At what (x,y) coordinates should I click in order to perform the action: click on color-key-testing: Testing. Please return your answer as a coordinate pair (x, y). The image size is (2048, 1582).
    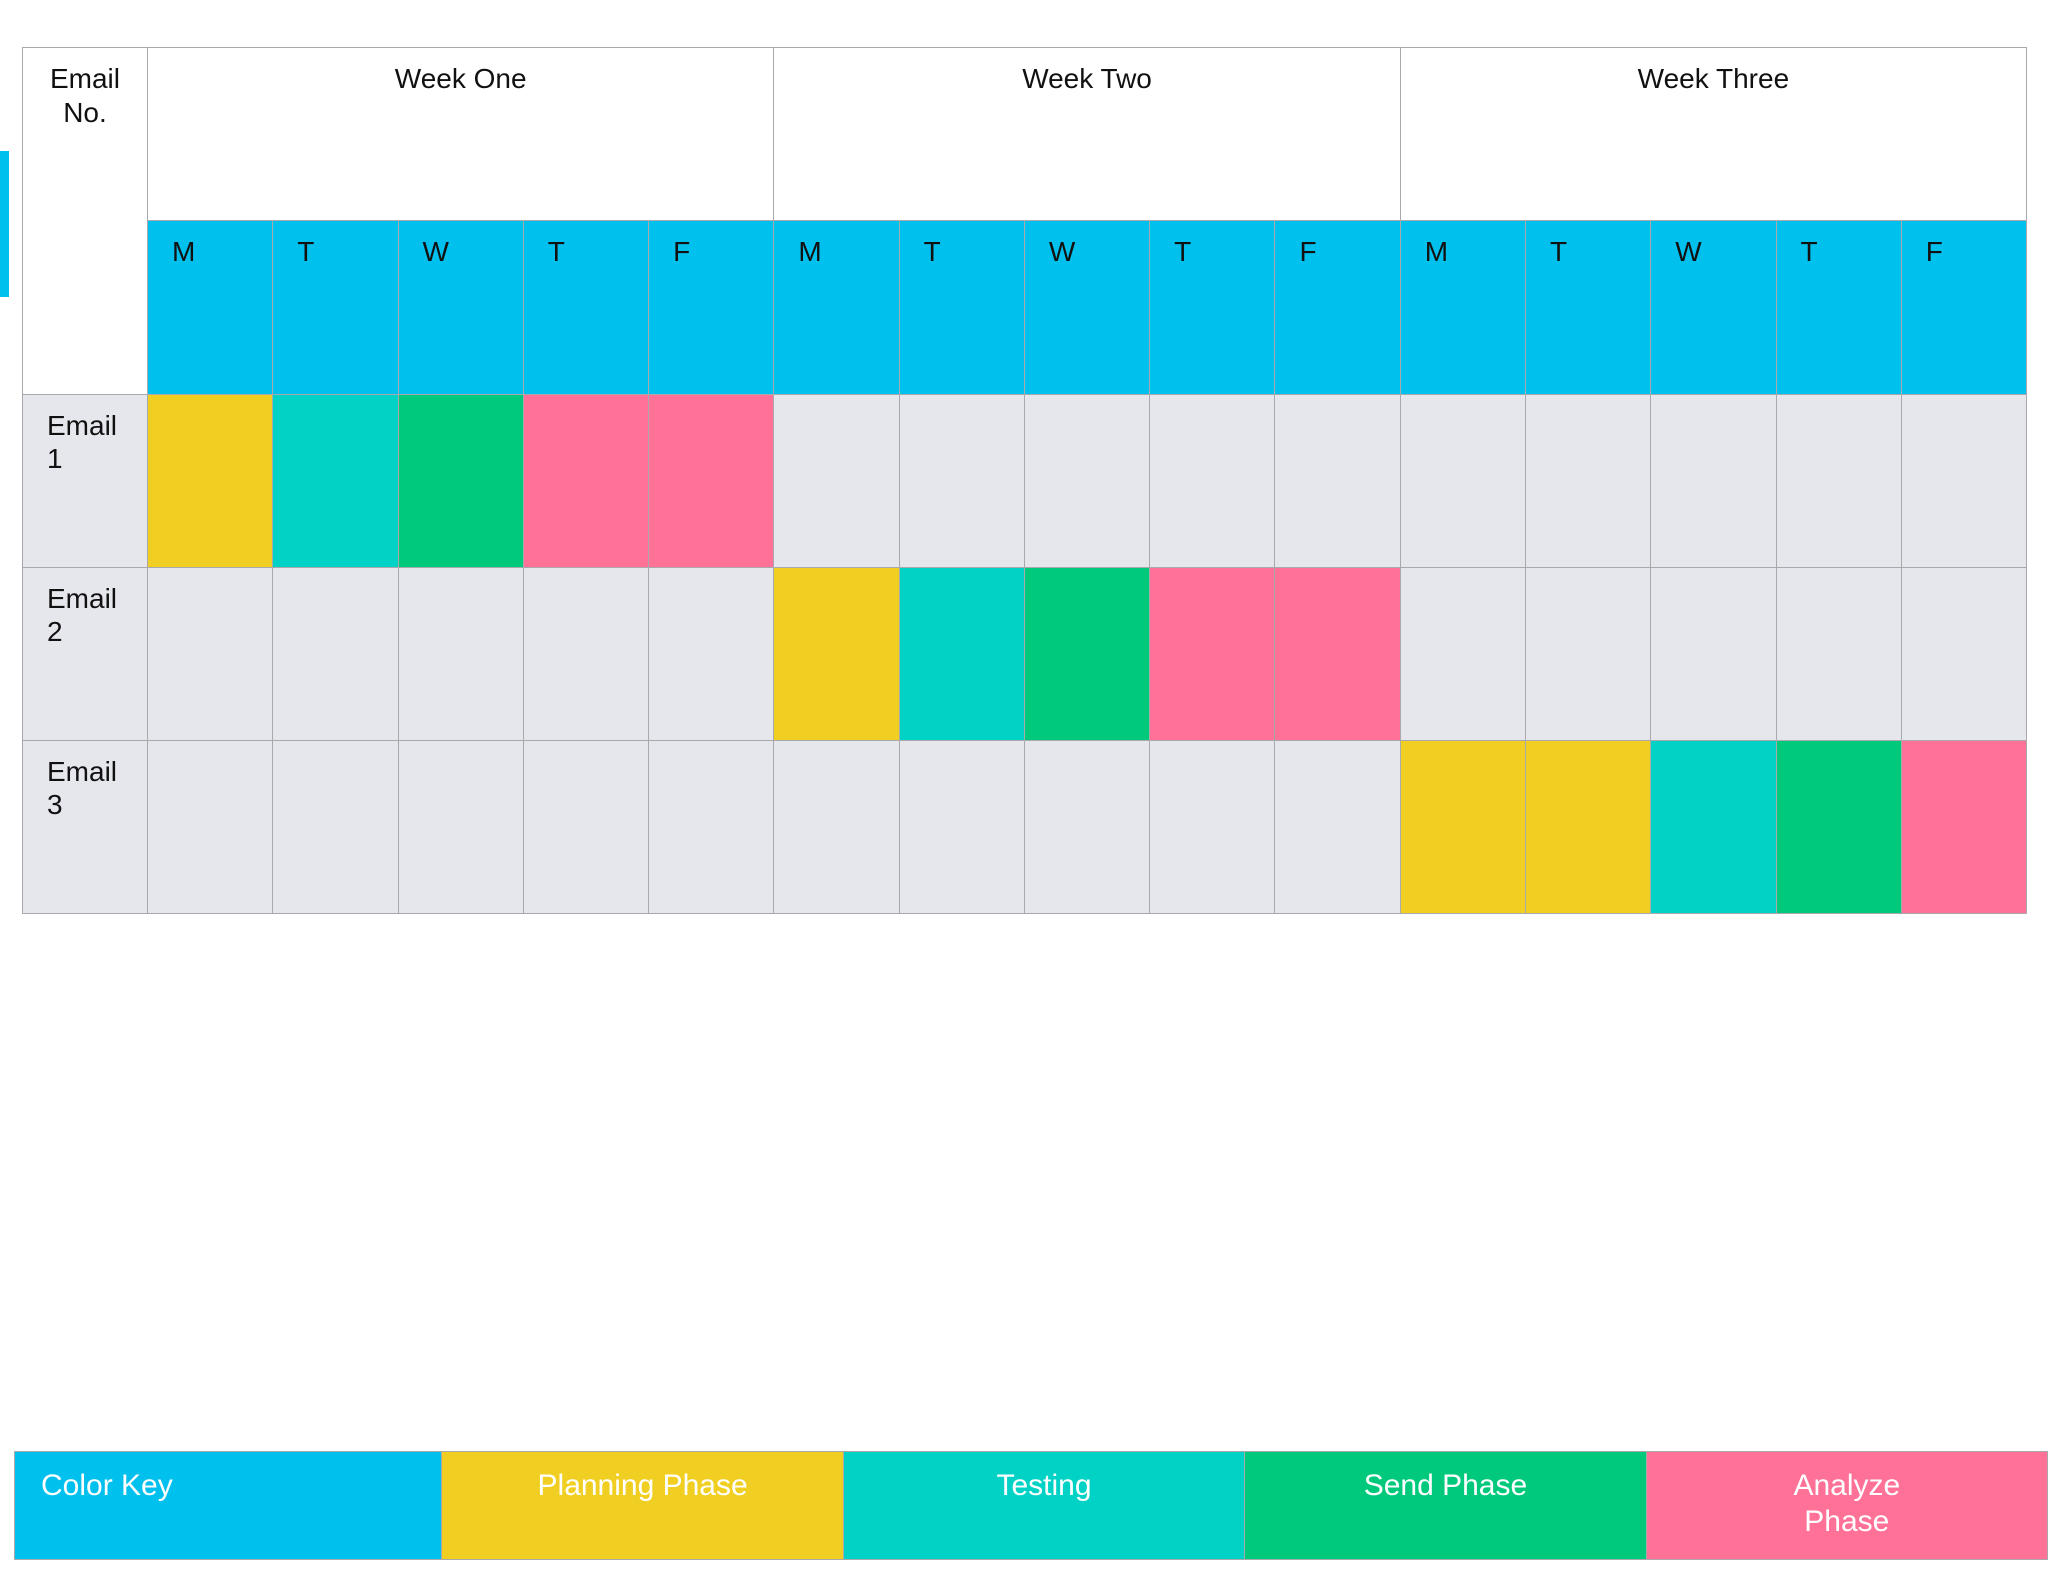
    Looking at the image, I should click on (1044, 1505).